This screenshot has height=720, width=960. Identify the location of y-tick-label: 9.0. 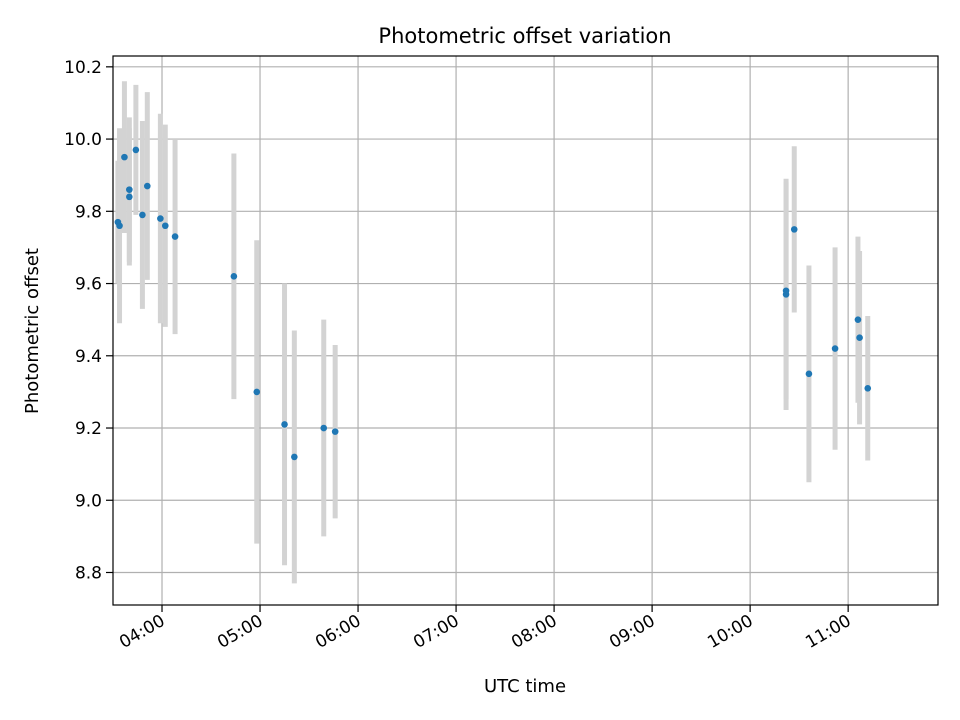
(88, 501).